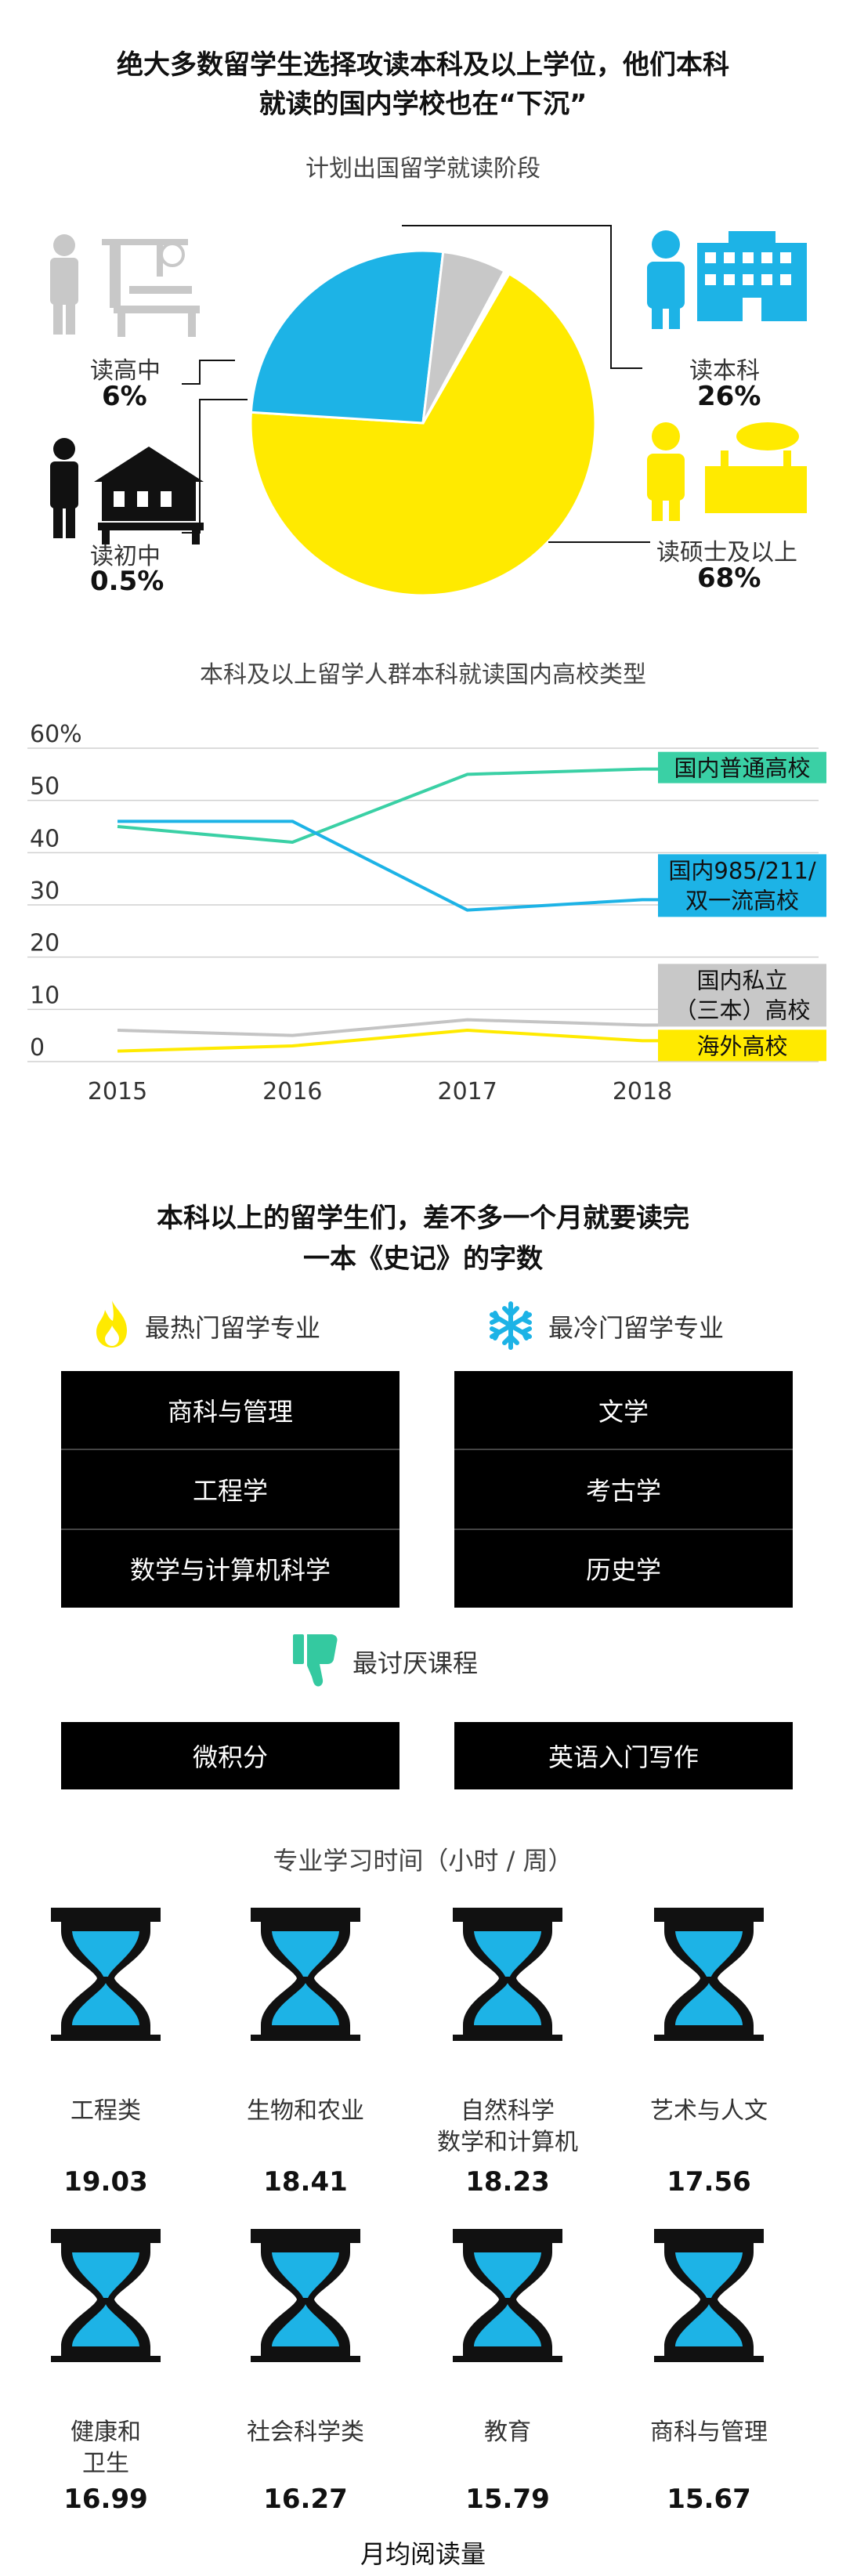 This screenshot has width=846, height=2576. I want to click on pie-chart, so click(416, 411).